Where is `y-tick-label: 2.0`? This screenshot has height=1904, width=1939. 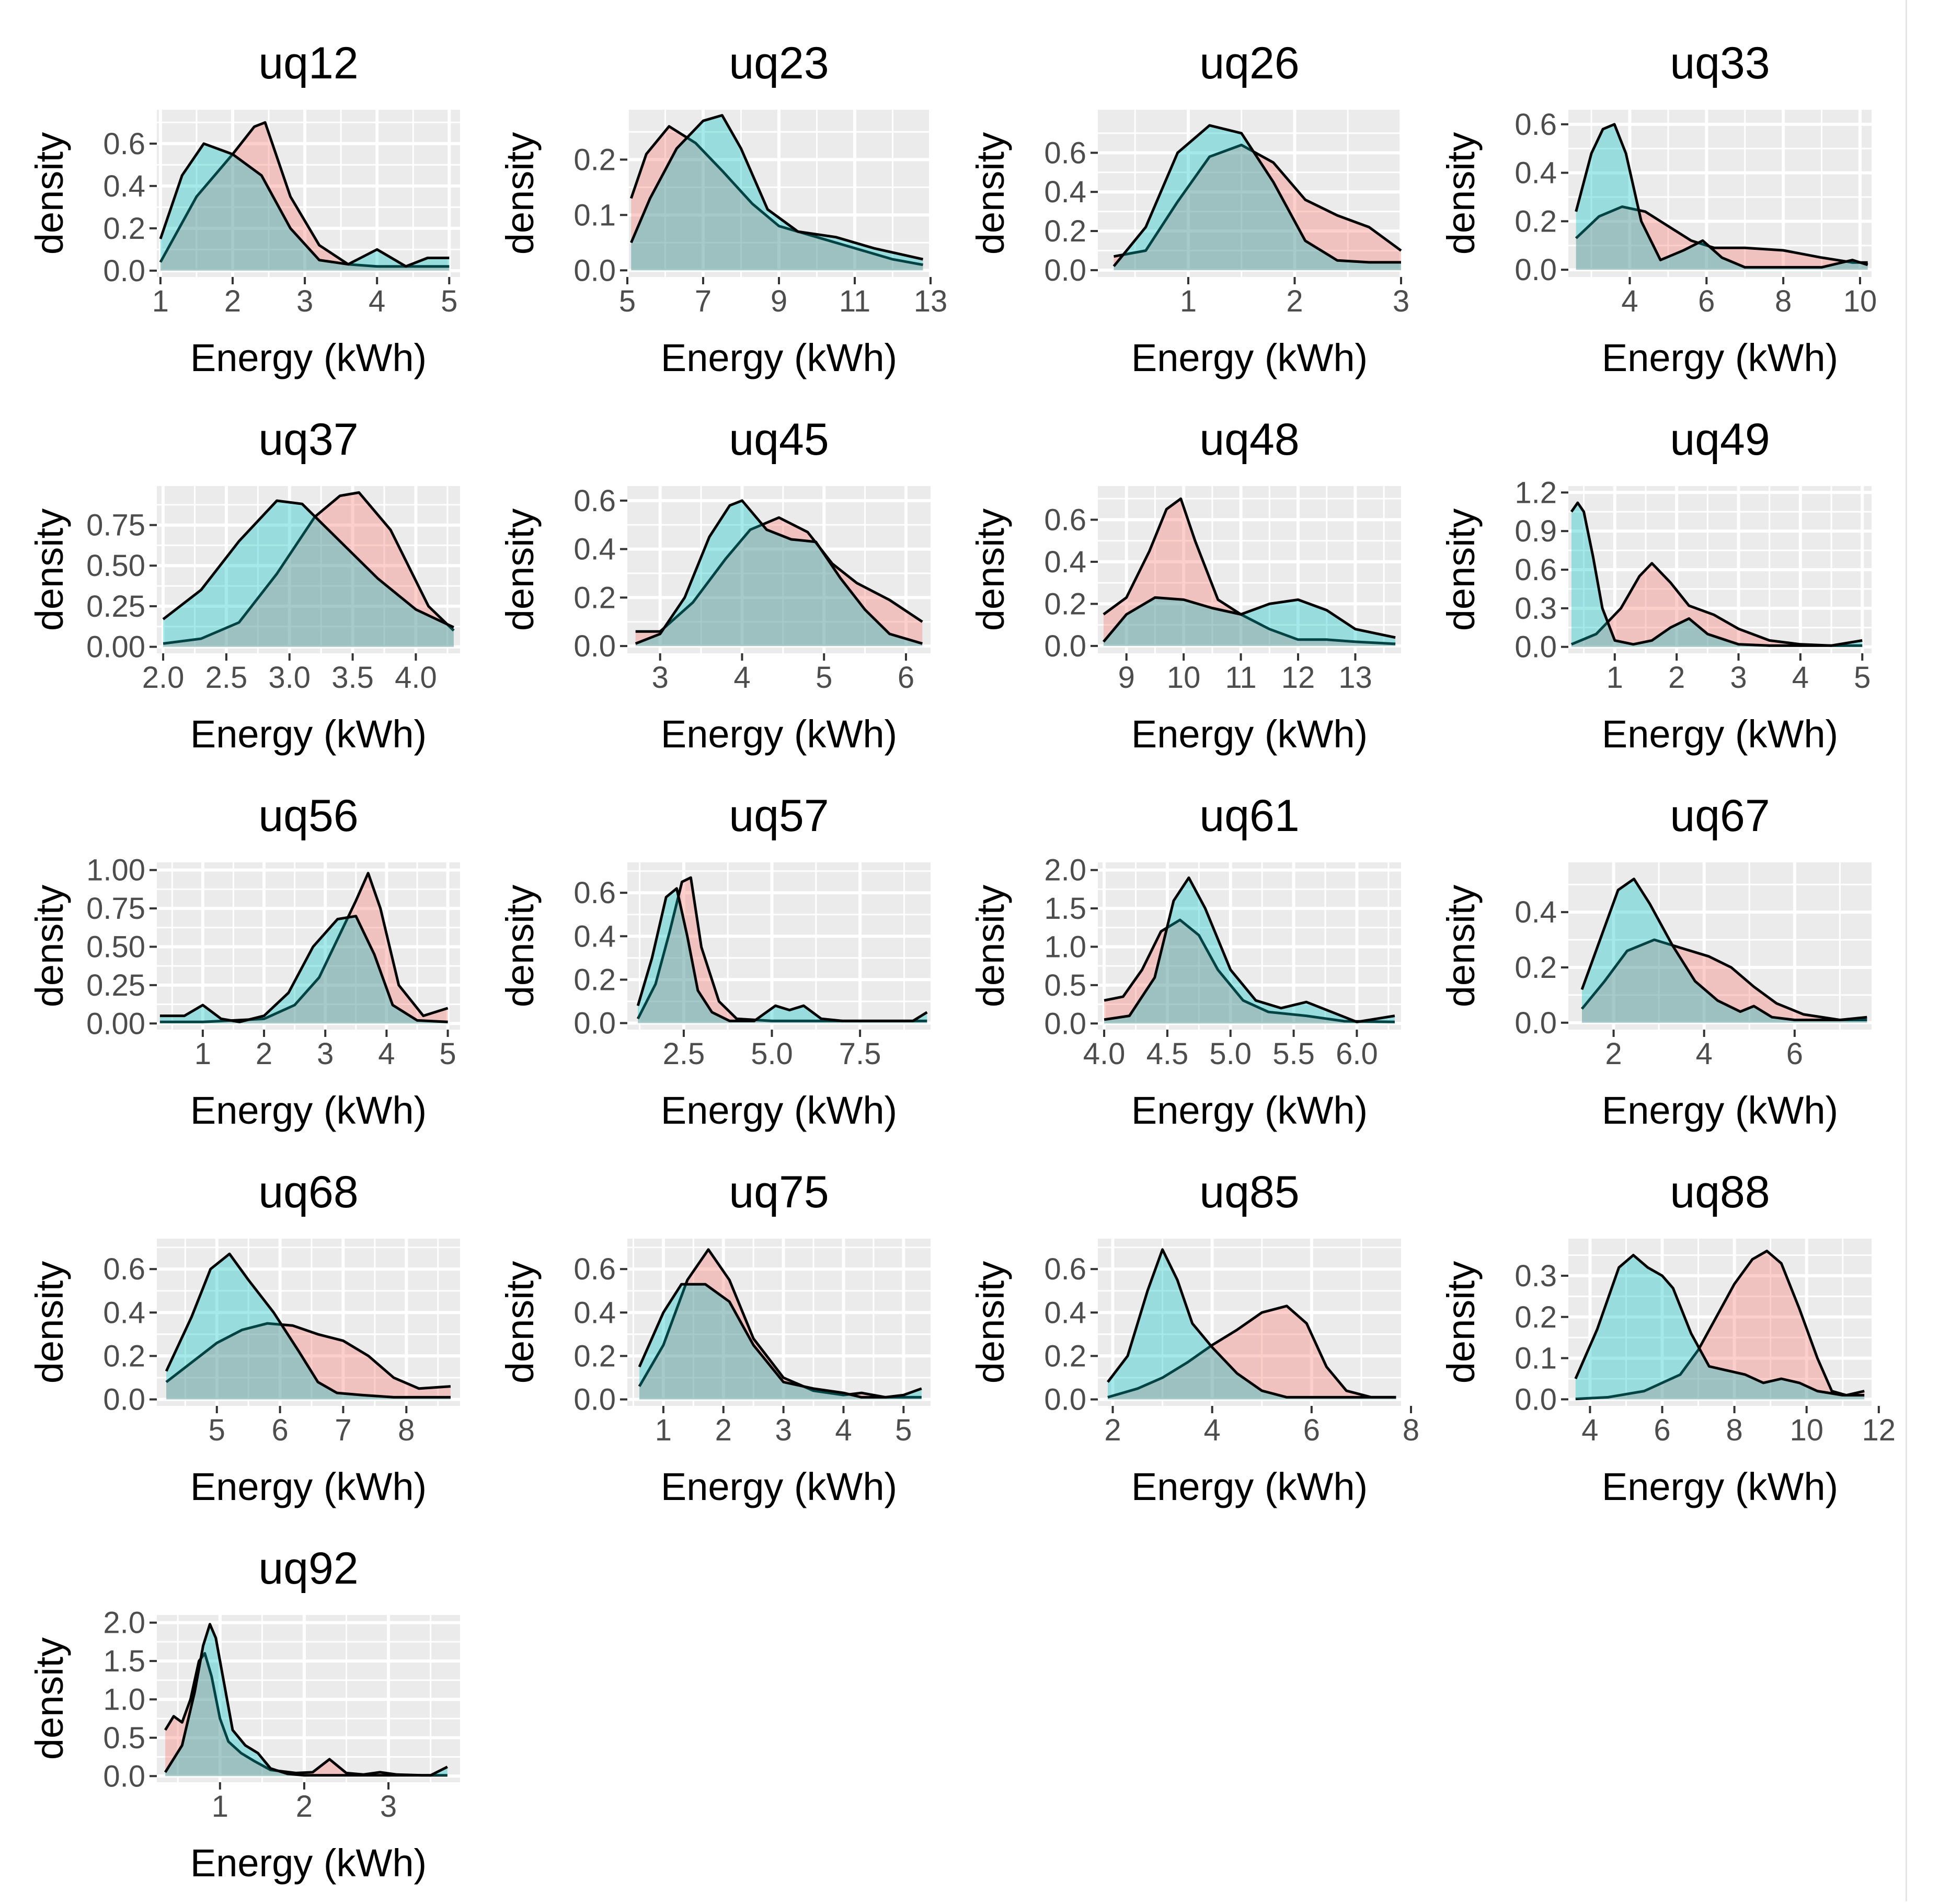
y-tick-label: 2.0 is located at coordinates (1065, 870).